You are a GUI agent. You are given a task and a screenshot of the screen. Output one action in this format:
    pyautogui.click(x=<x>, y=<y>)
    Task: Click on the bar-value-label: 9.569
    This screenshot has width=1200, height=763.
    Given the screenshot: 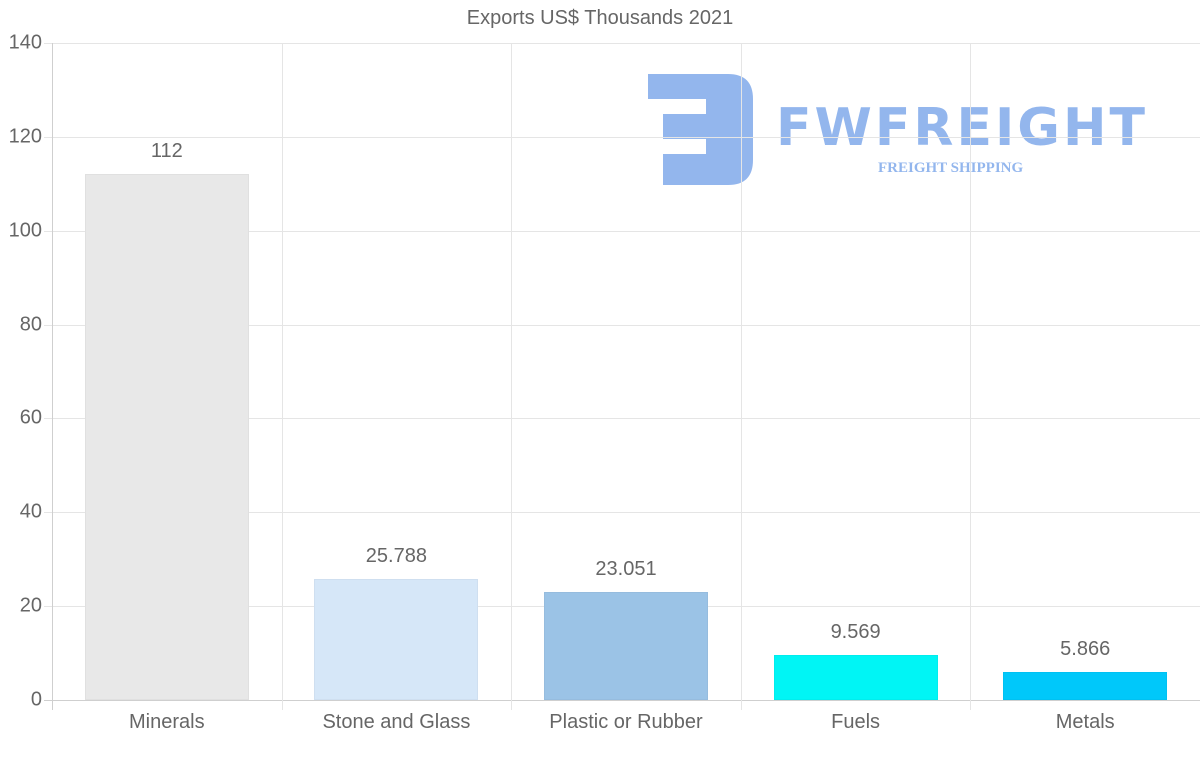 What is the action you would take?
    pyautogui.click(x=855, y=632)
    